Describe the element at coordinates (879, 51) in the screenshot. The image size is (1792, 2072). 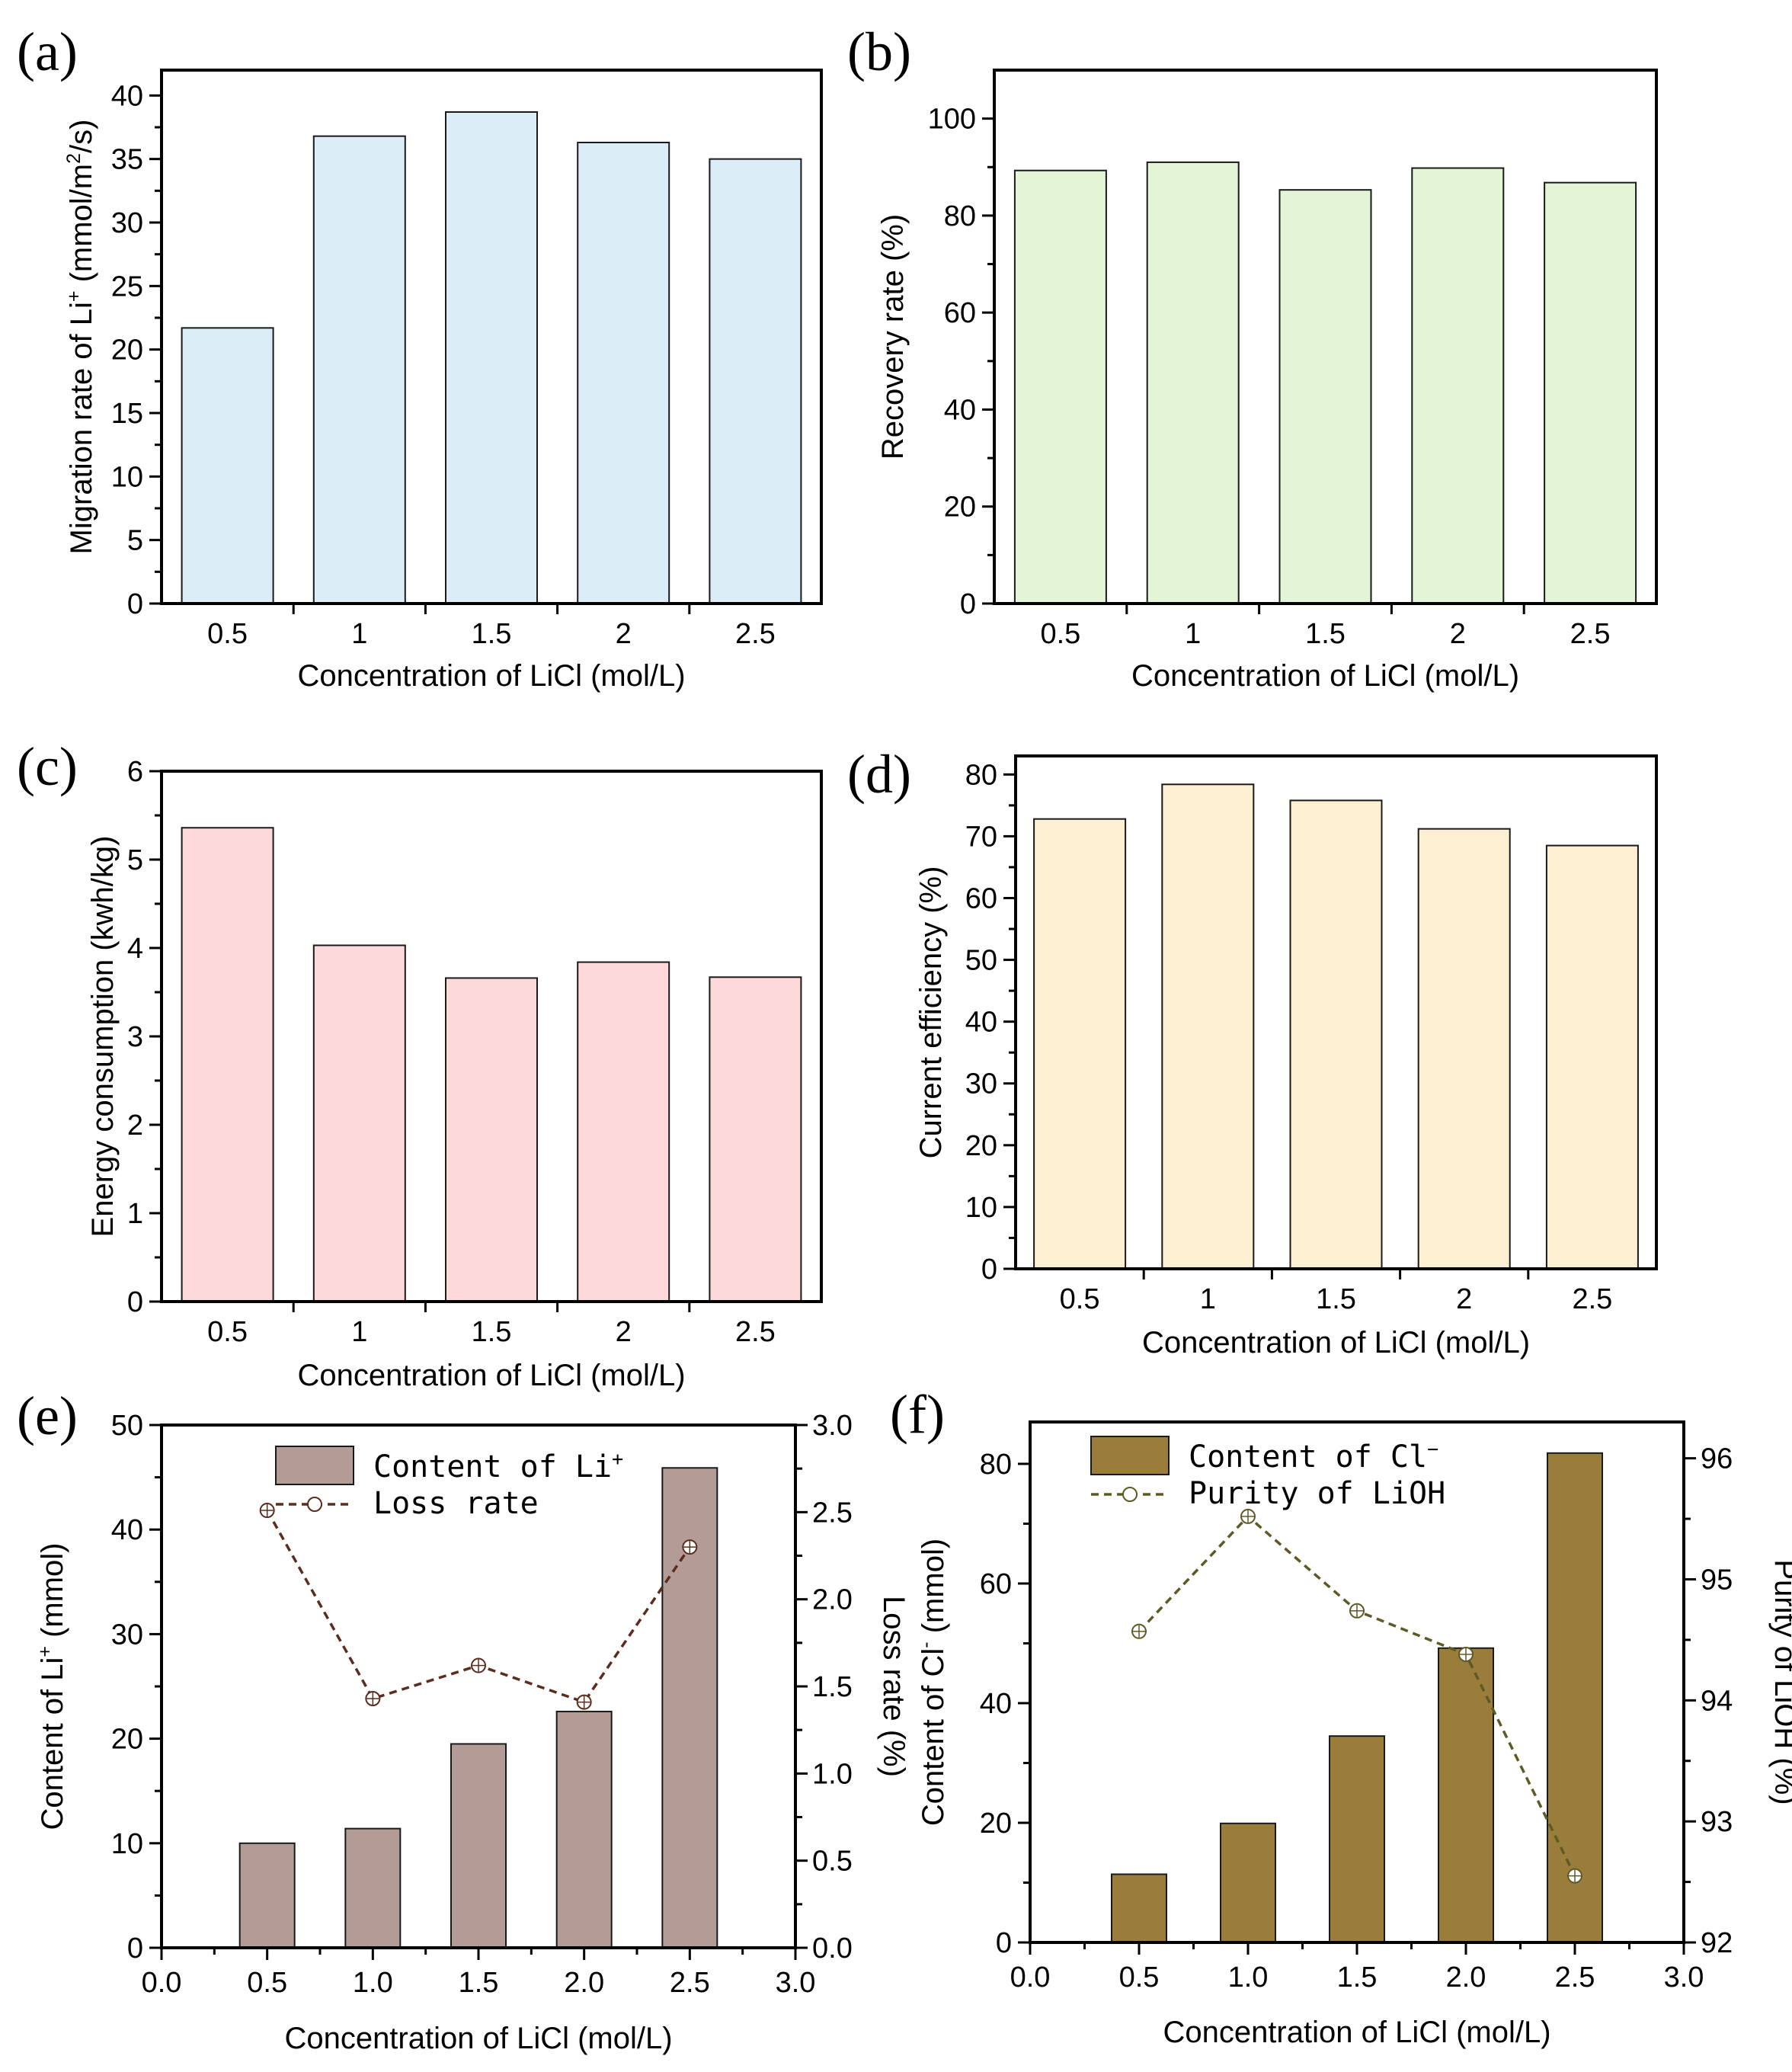
I see `panel-letter-b: (b)` at that location.